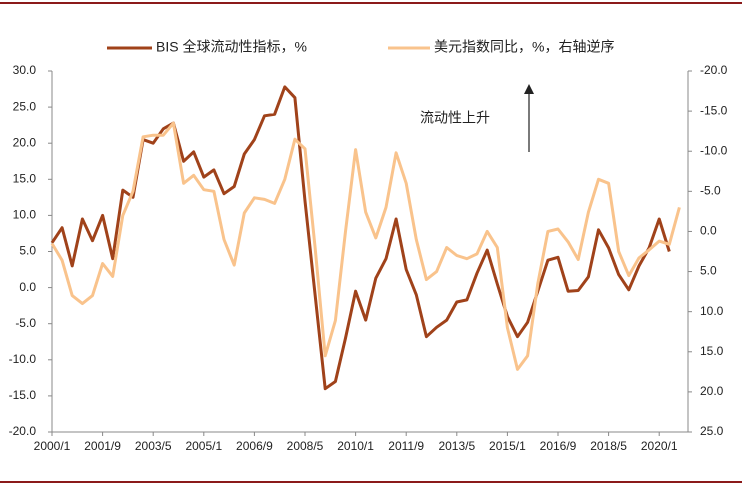 The height and width of the screenshot is (485, 742). Describe the element at coordinates (102, 446) in the screenshot. I see `x-tick-label: 2001/9` at that location.